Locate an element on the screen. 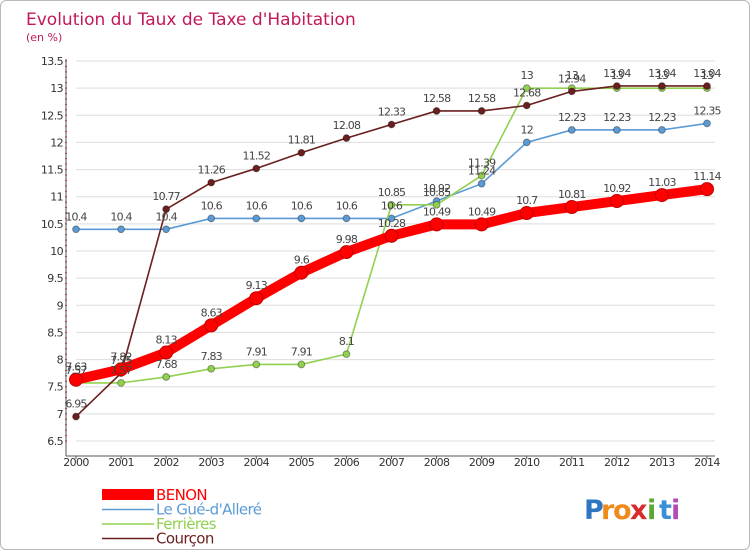  y-tick-label: 6.5 is located at coordinates (55, 441).